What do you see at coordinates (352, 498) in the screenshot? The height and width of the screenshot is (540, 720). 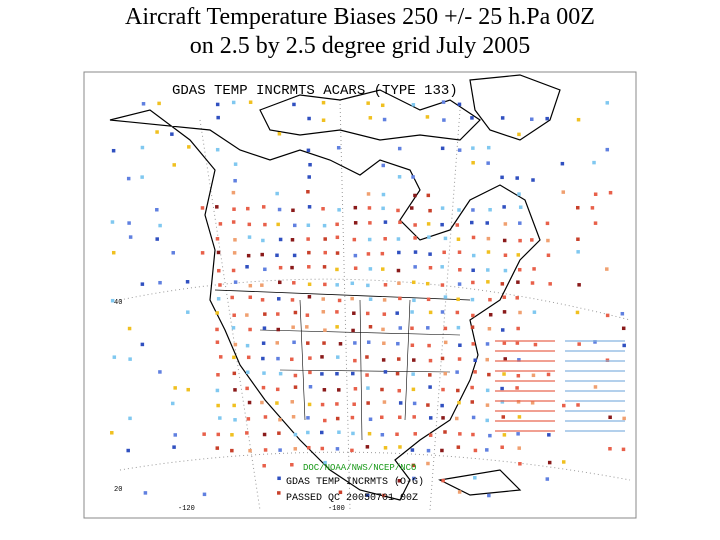 I see `timestamp: PASSED QC 20050701 00Z` at bounding box center [352, 498].